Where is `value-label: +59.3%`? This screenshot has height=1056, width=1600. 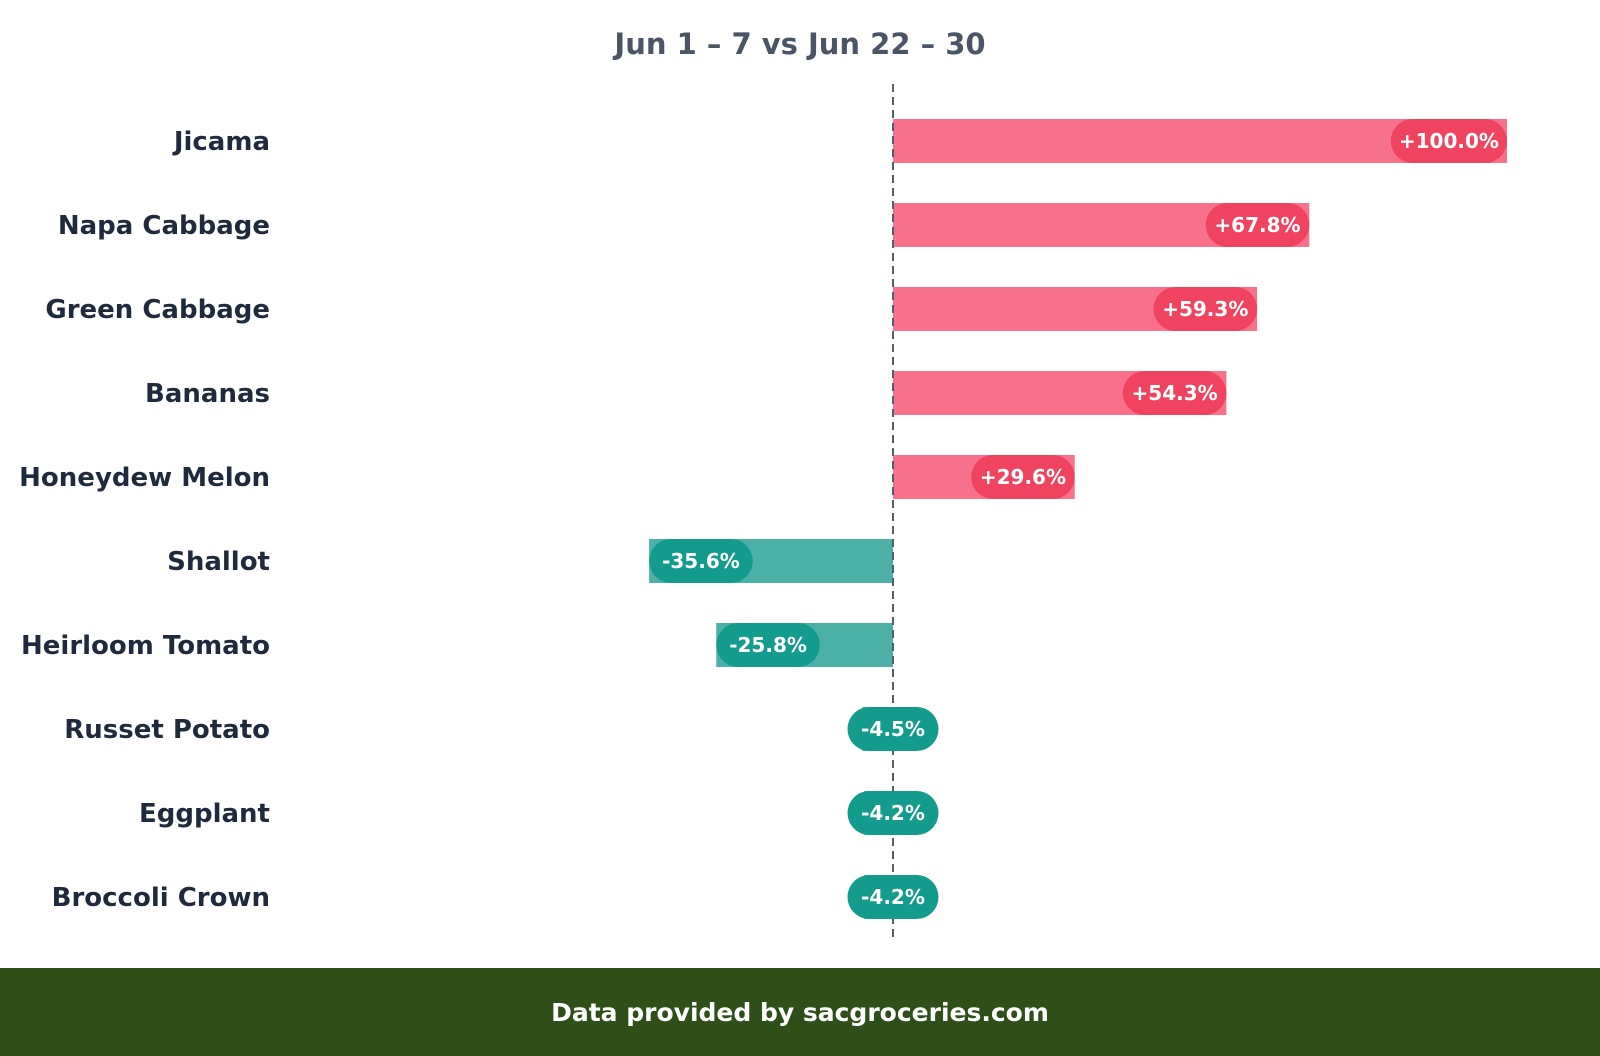 value-label: +59.3% is located at coordinates (1205, 309).